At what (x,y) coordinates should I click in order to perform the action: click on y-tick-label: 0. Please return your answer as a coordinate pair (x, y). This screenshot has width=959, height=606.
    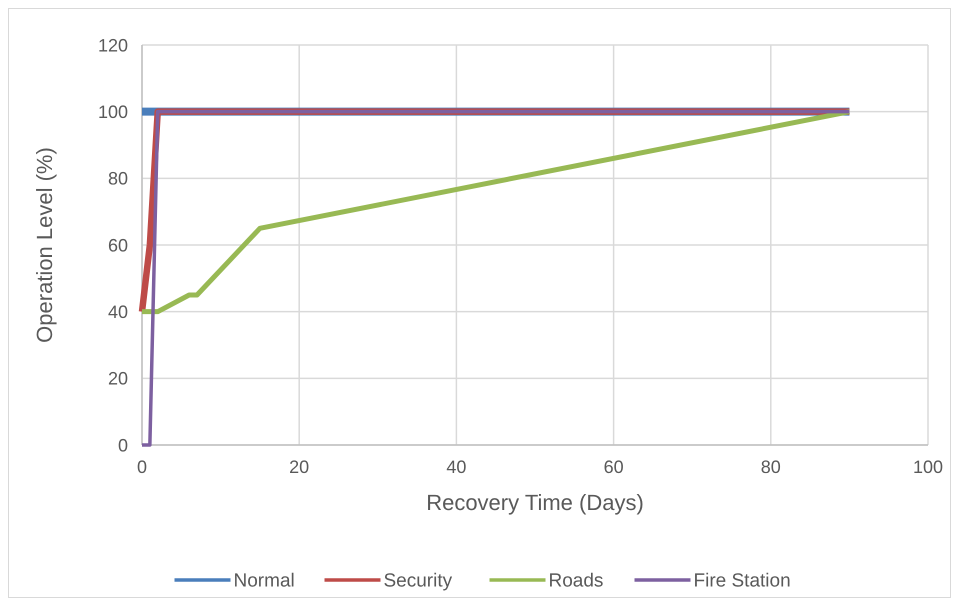
    Looking at the image, I should click on (123, 445).